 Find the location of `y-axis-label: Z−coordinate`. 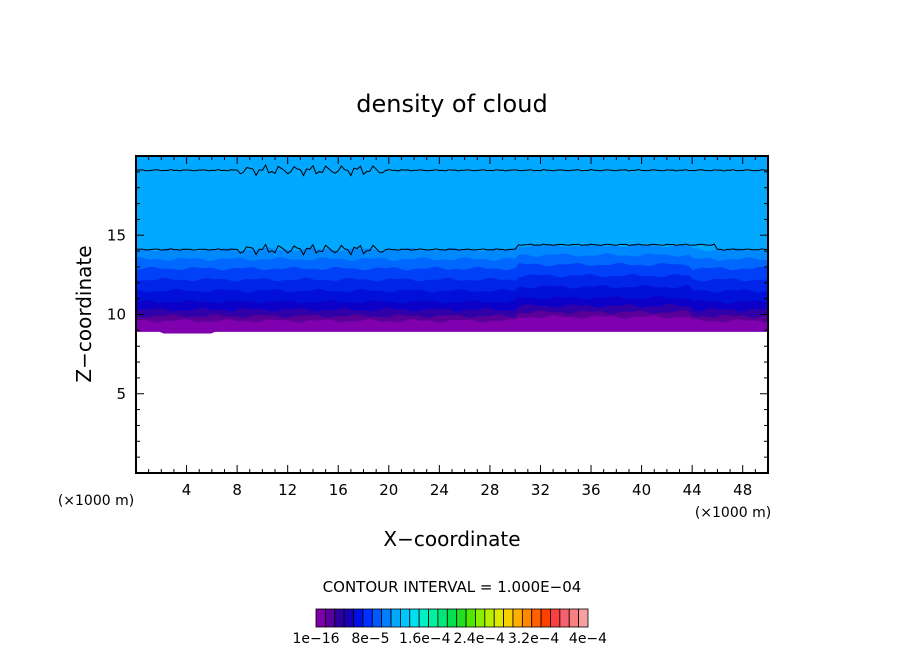

y-axis-label: Z−coordinate is located at coordinates (84, 313).